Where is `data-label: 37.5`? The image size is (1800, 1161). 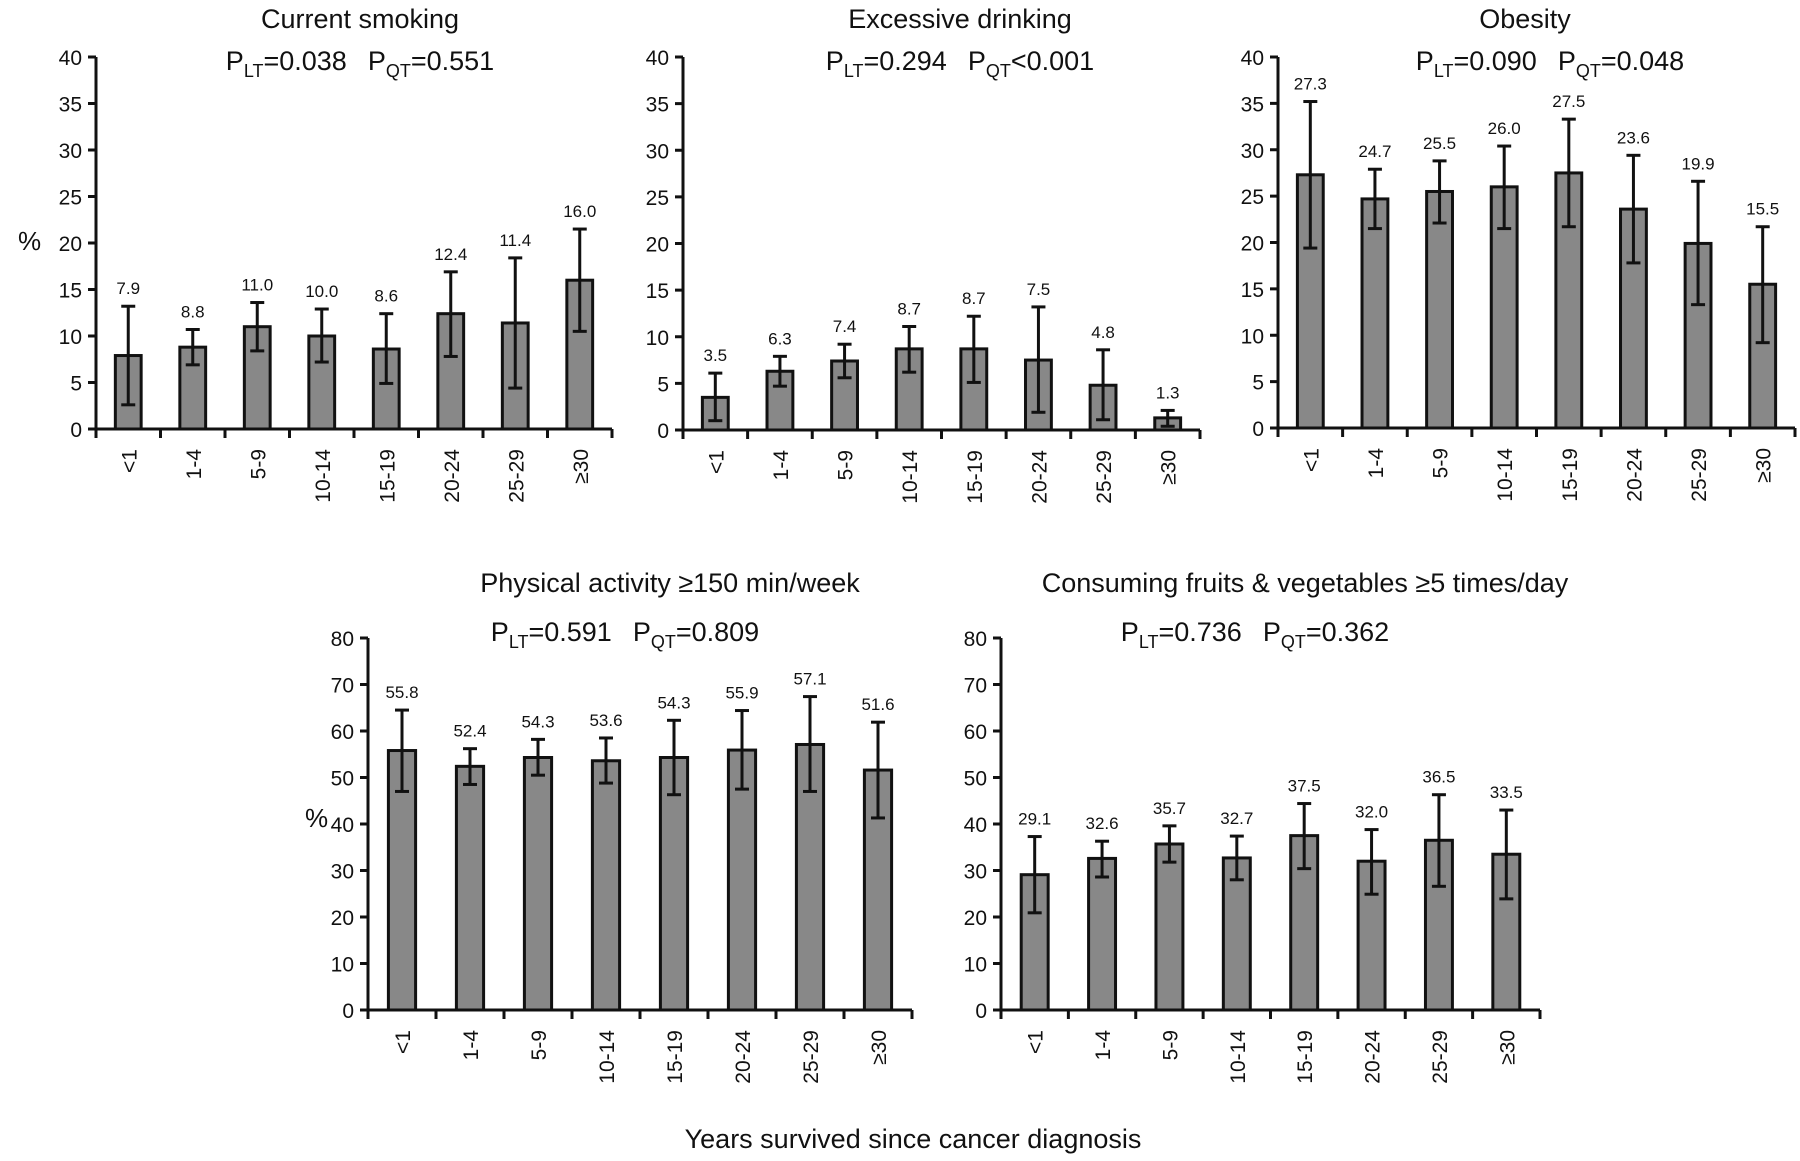 data-label: 37.5 is located at coordinates (1304, 786).